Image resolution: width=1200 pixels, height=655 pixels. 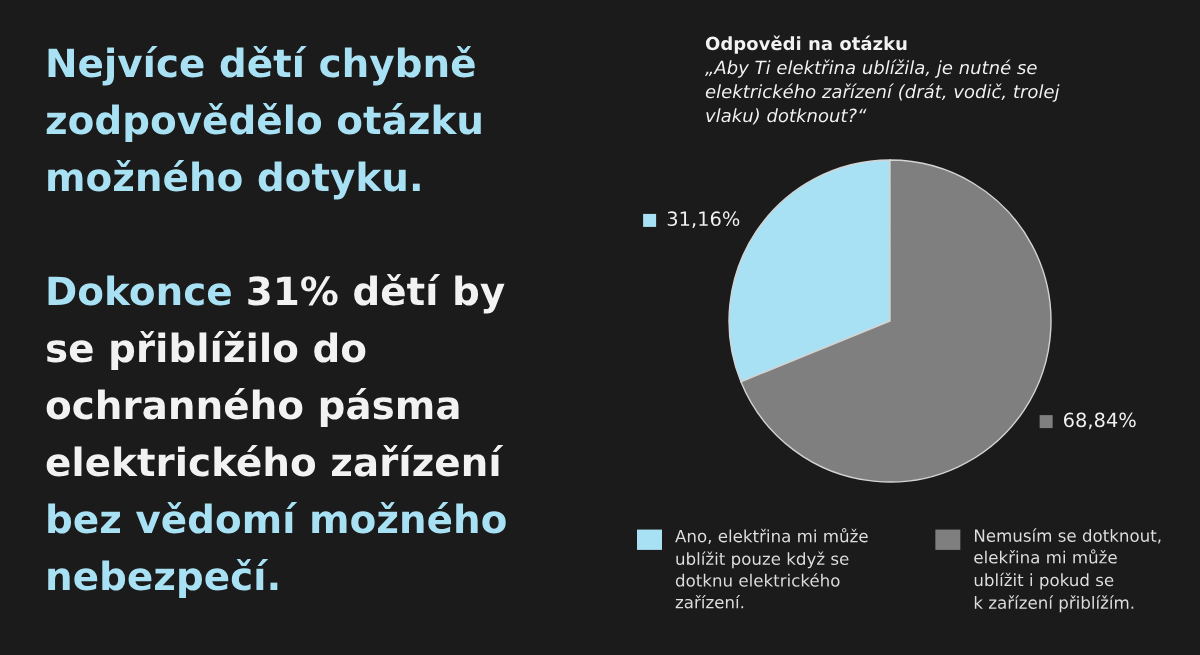 I want to click on legend-label: Ano, elektřina mi může ublížit pouze když se dotknu elektrického zařízení., so click(x=771, y=568).